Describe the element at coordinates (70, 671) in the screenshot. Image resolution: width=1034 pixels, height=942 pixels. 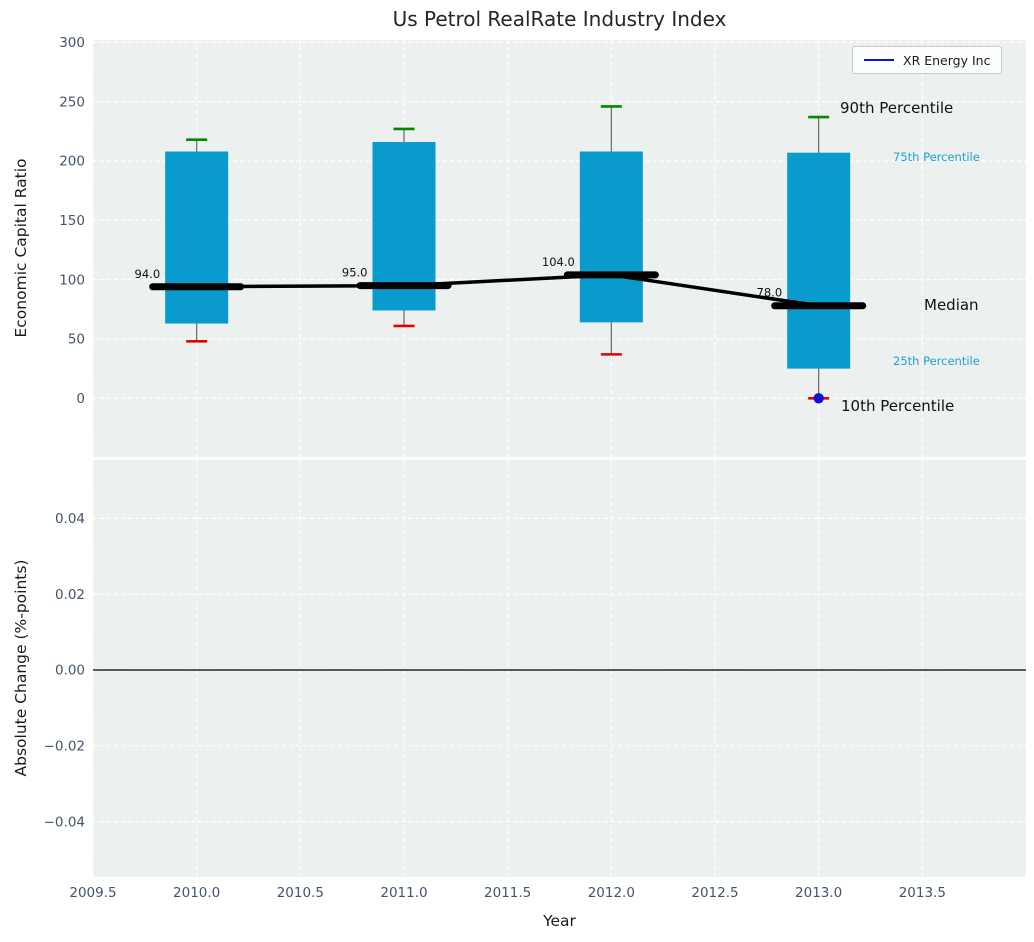
I see `y-tick-label-bottom: 0.00` at that location.